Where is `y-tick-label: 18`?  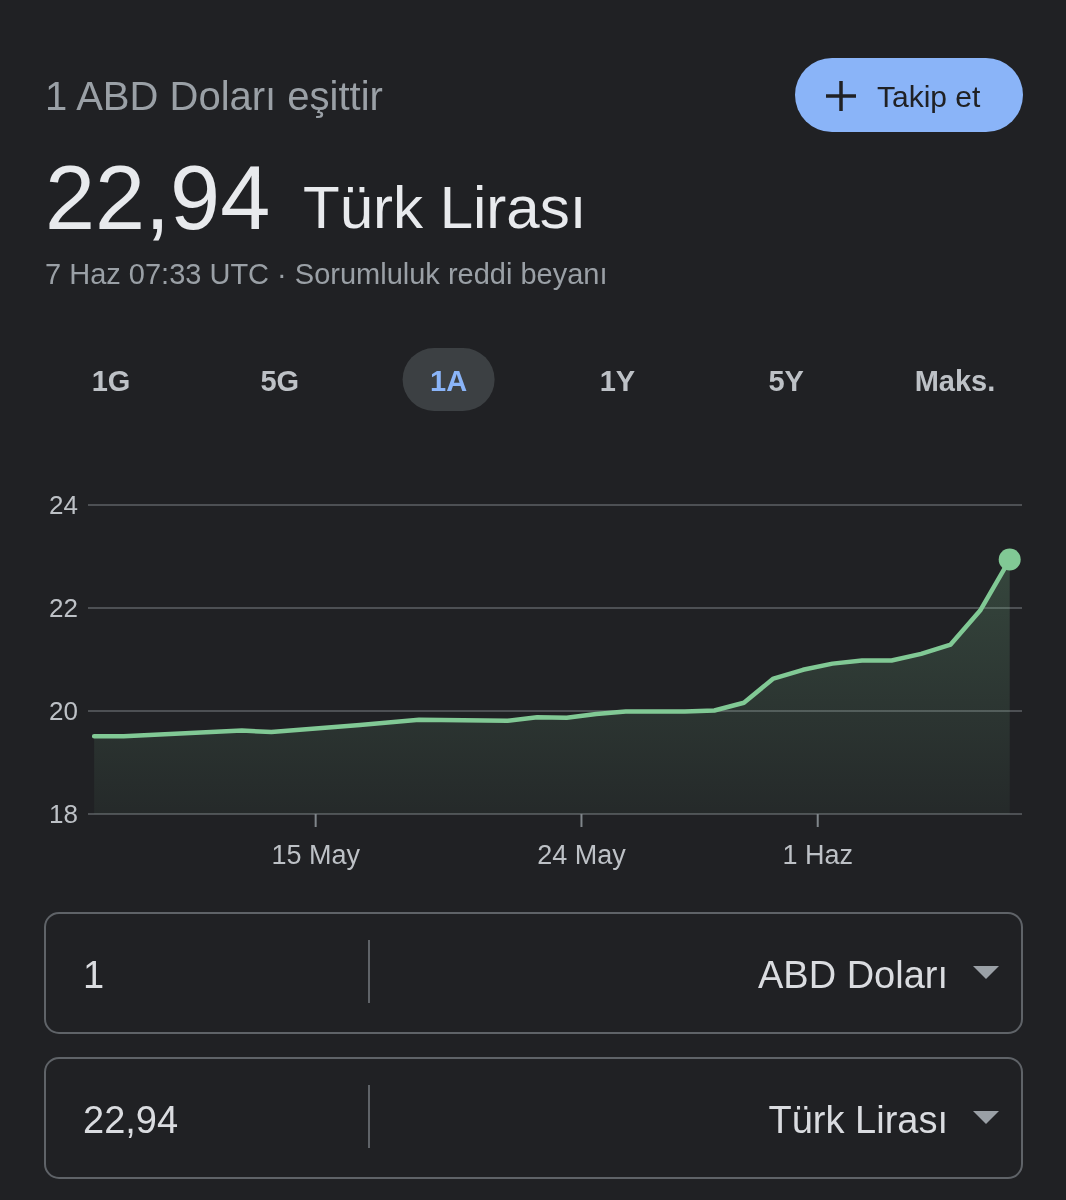 y-tick-label: 18 is located at coordinates (63, 814).